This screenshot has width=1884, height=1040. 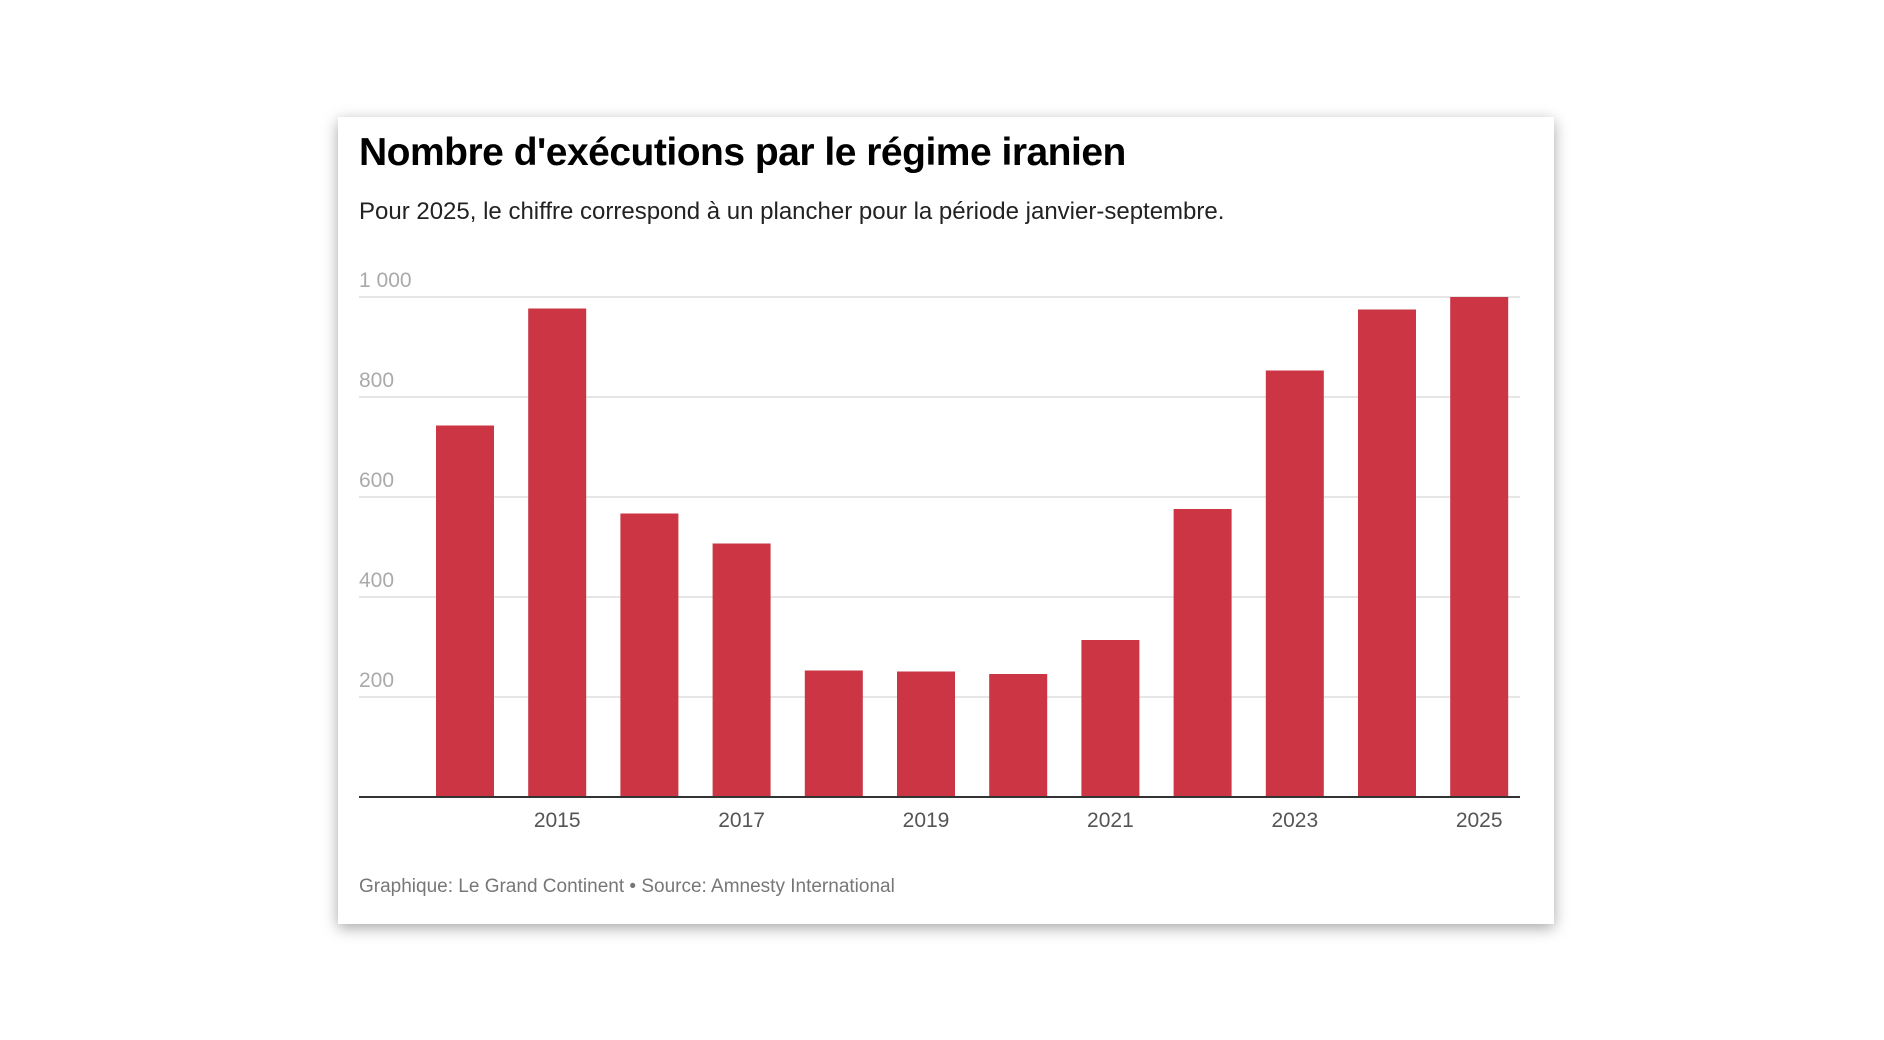 What do you see at coordinates (1018, 735) in the screenshot?
I see `bar-2020` at bounding box center [1018, 735].